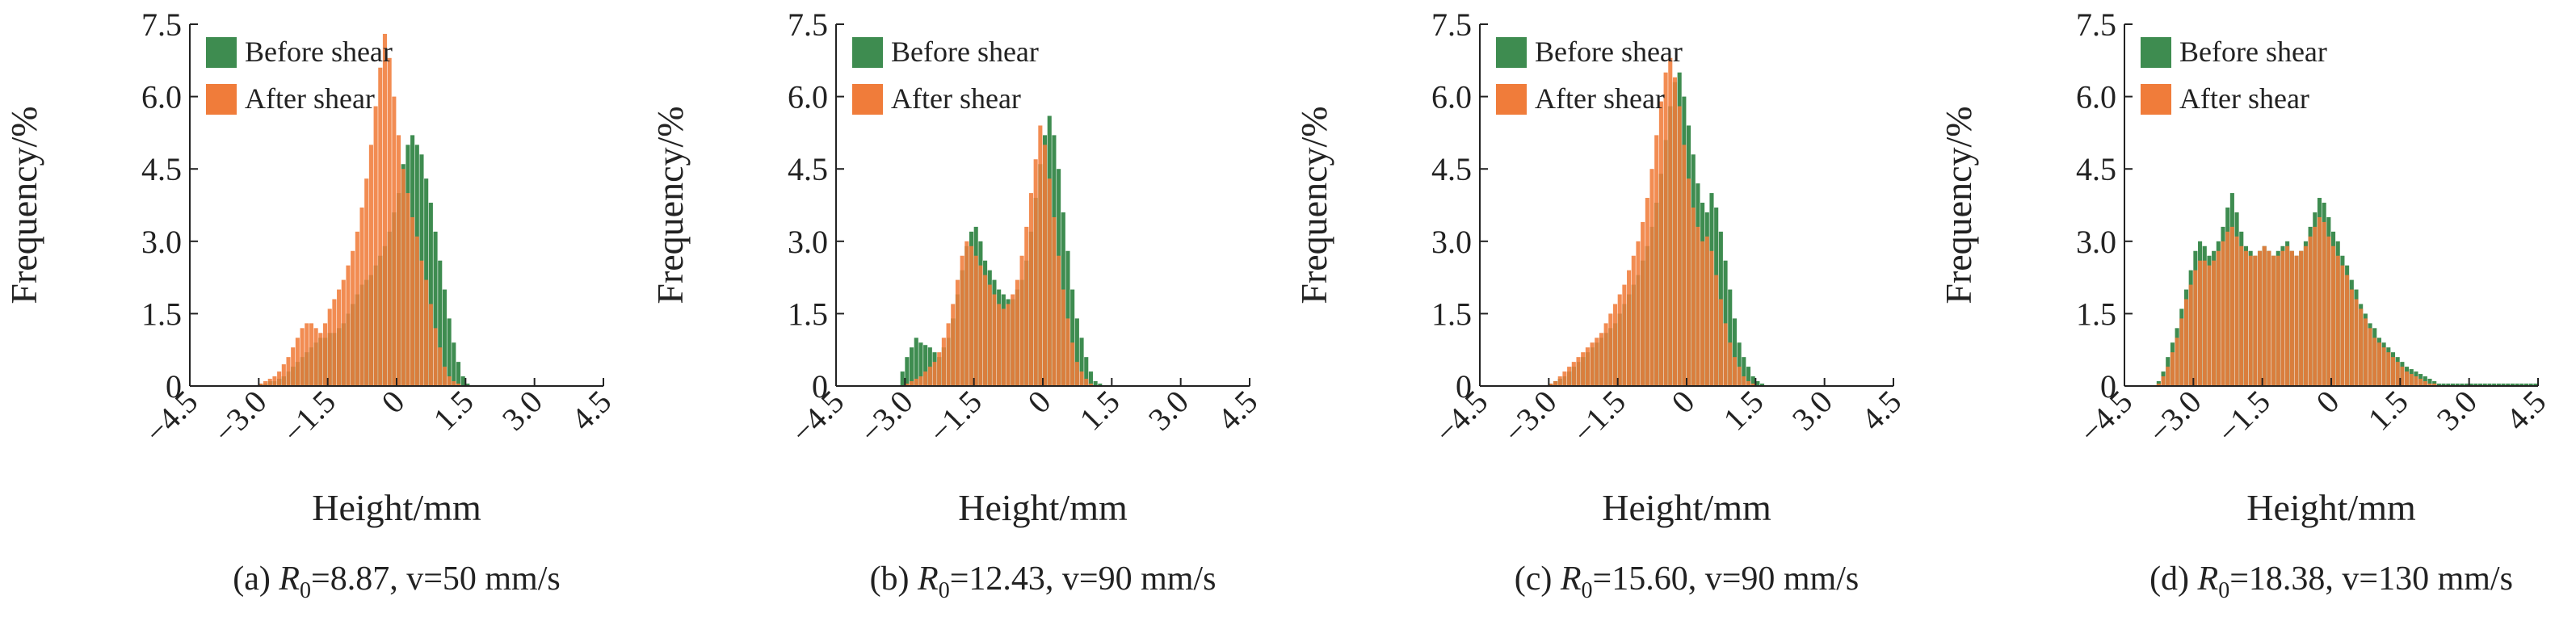  Describe the element at coordinates (305, 590) in the screenshot. I see `caption-subscript: 0` at that location.